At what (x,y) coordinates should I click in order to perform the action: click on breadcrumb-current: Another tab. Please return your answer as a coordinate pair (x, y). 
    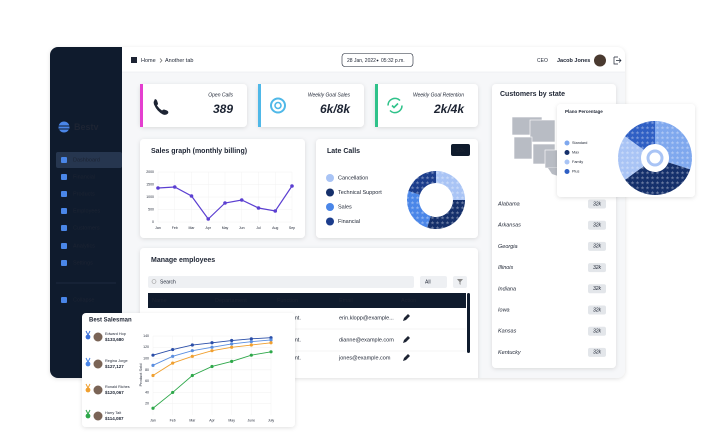
    Looking at the image, I should click on (179, 61).